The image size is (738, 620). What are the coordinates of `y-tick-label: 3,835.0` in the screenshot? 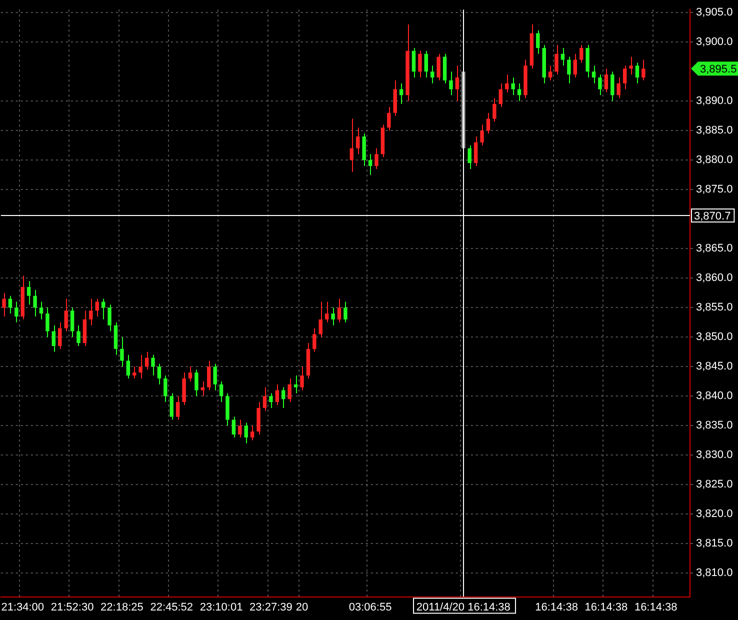 It's located at (714, 426).